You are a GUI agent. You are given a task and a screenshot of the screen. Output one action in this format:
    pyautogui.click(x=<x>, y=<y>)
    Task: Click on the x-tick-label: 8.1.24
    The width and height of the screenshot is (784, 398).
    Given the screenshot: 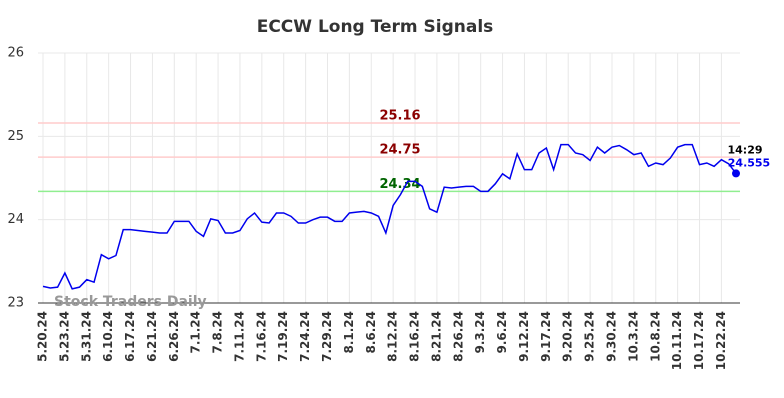 What is the action you would take?
    pyautogui.click(x=349, y=332)
    